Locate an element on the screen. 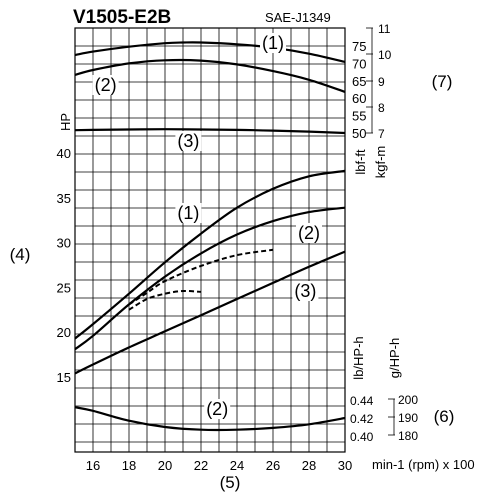  power-axis-label: HP is located at coordinates (65, 122).